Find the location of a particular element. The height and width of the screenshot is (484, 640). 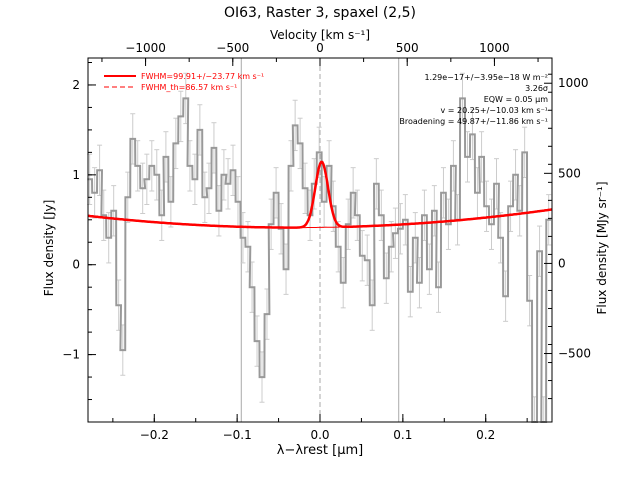

annotation-flux: 1.29e−17+/−3.95e−18 W m⁻² is located at coordinates (486, 77).